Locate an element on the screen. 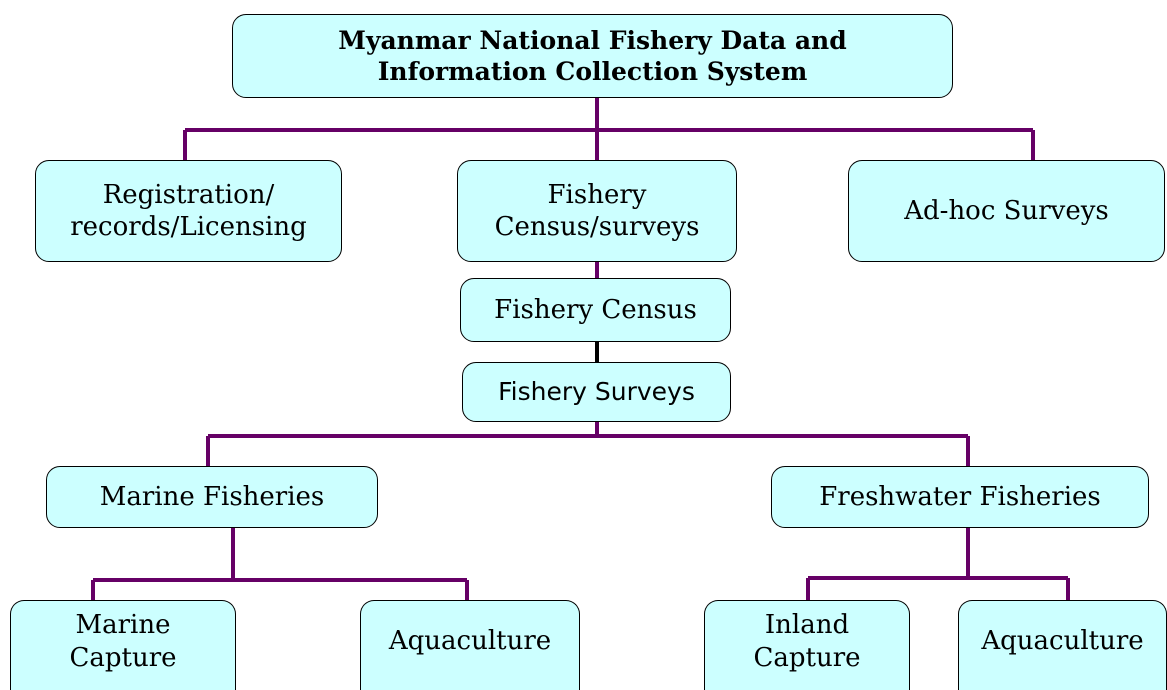 This screenshot has width=1167, height=690. node-label: Myanmar National Fishery Data and is located at coordinates (592, 40).